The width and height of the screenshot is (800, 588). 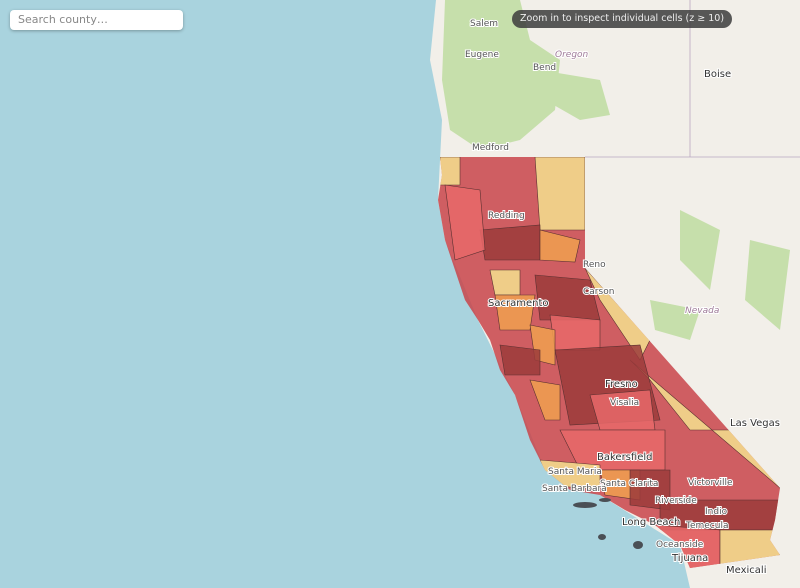 I want to click on place-label: Bakersfield, so click(x=624, y=457).